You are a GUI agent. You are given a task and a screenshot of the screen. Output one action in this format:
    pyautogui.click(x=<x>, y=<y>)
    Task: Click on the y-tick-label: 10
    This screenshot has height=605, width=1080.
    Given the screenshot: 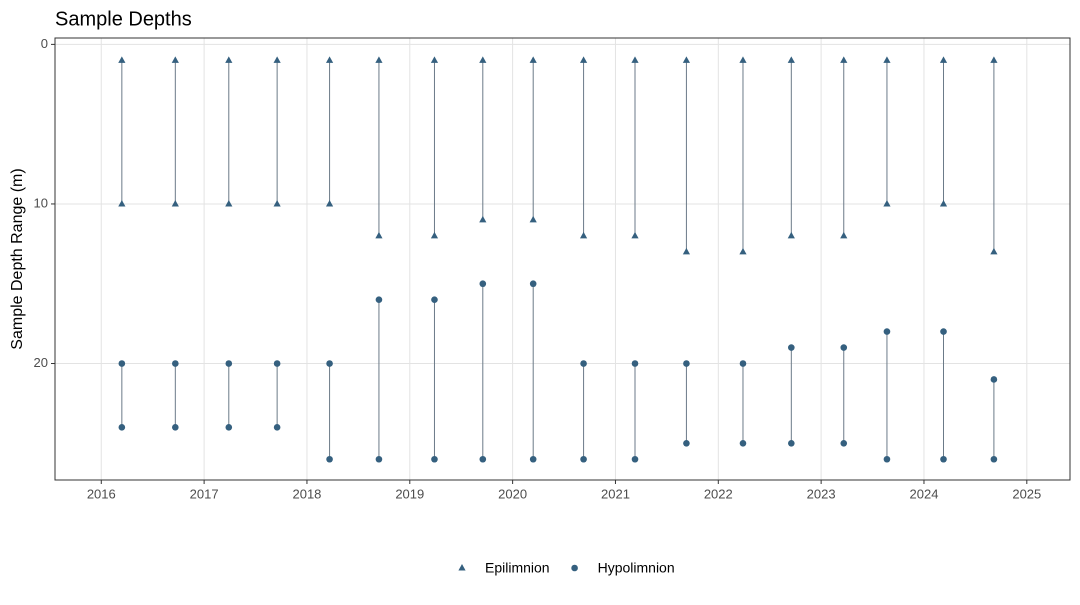 What is the action you would take?
    pyautogui.click(x=41, y=202)
    